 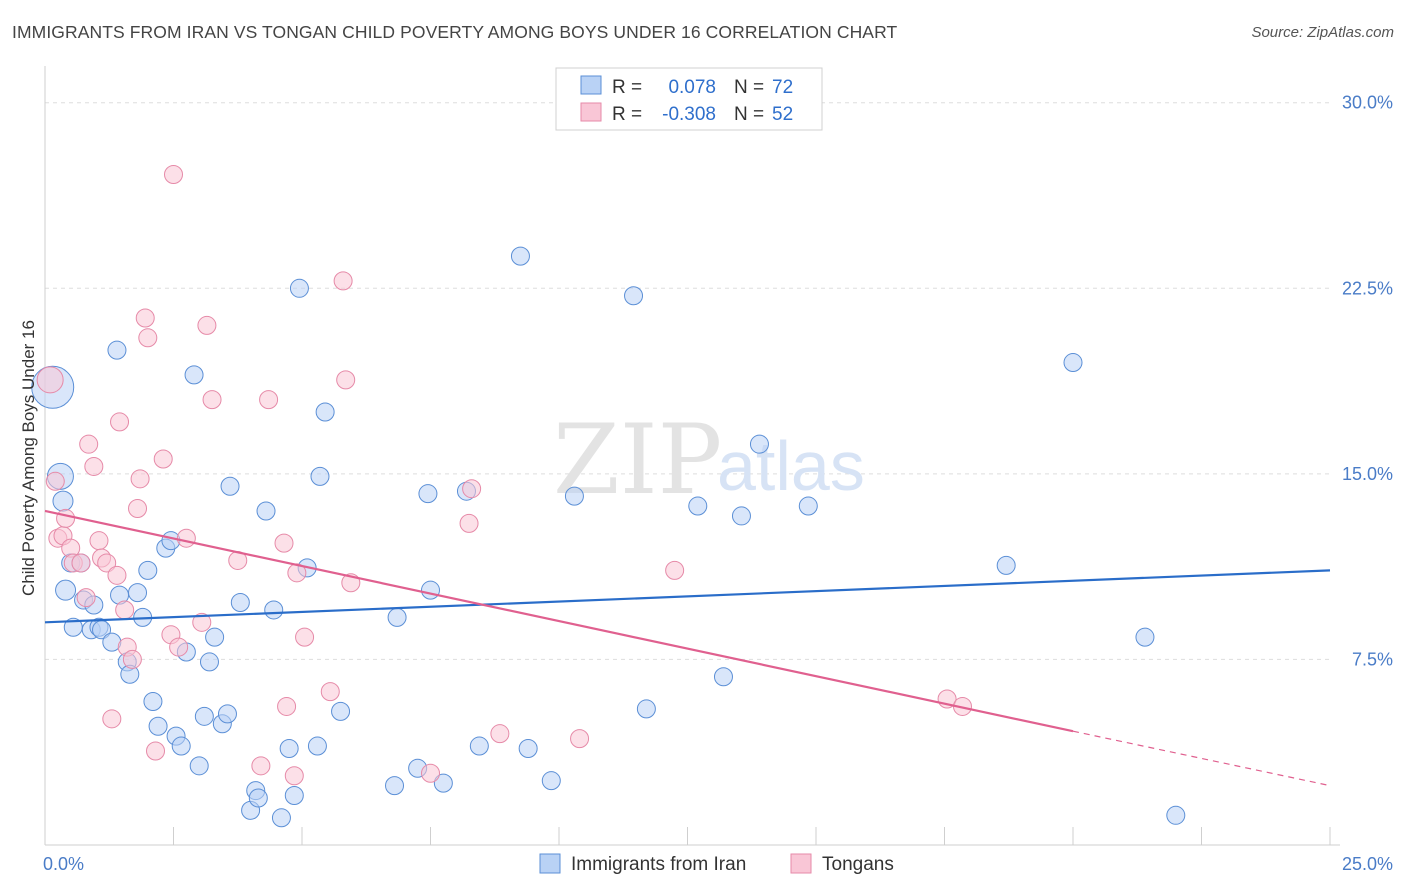 What do you see at coordinates (591, 85) in the screenshot?
I see `legend-swatch-iran` at bounding box center [591, 85].